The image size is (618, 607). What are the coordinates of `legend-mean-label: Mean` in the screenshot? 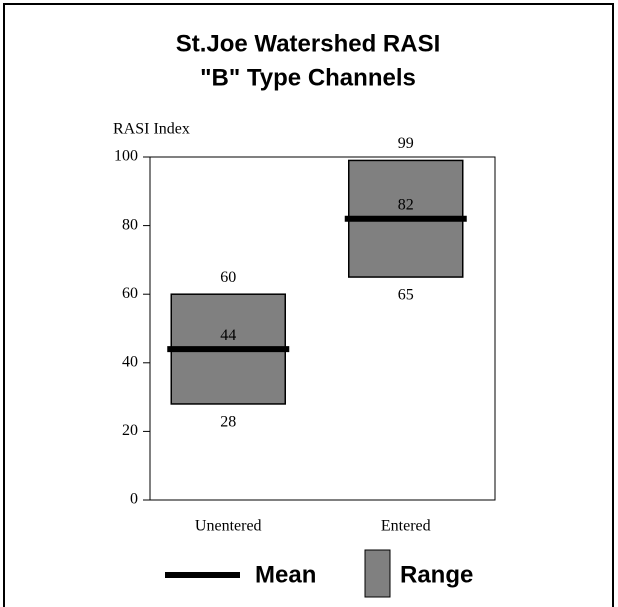 It's located at (285, 574).